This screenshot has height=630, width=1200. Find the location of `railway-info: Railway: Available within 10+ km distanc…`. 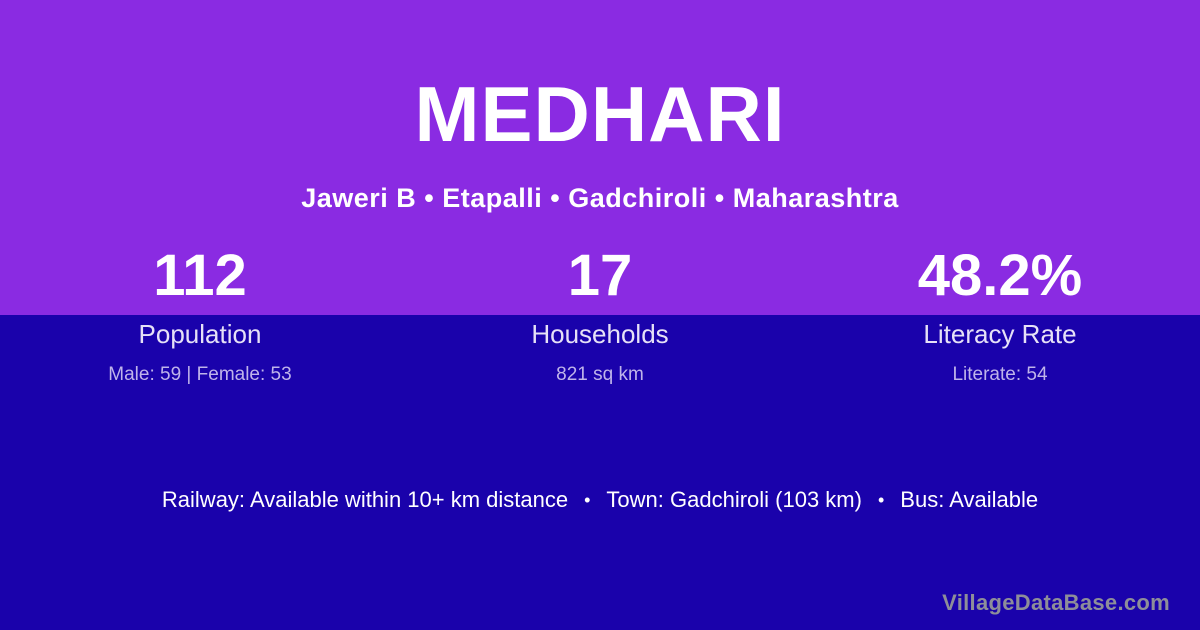

railway-info: Railway: Available within 10+ km distanc… is located at coordinates (365, 499).